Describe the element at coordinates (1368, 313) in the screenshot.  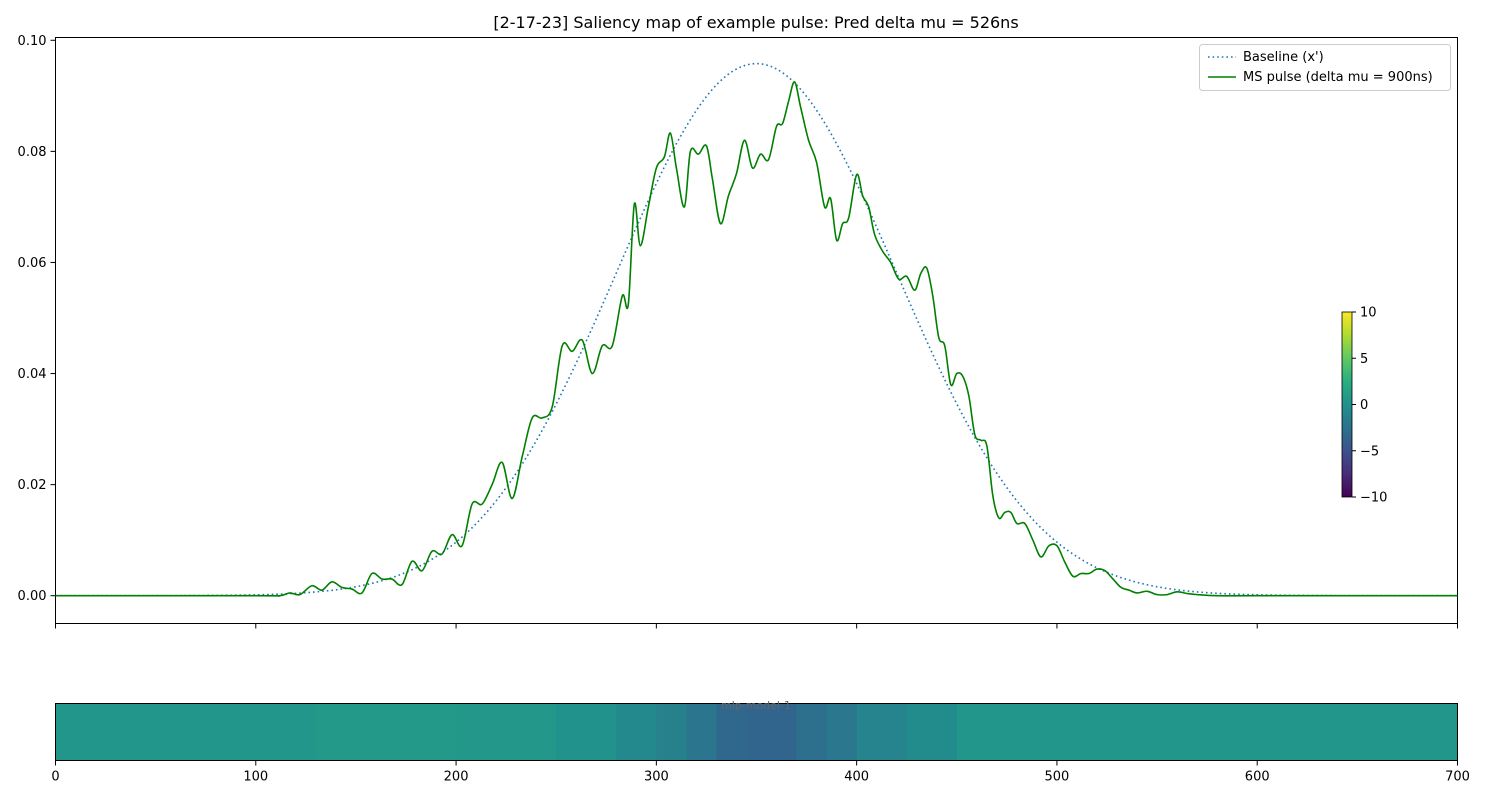
I see `colorbar-tick-label: 10` at that location.